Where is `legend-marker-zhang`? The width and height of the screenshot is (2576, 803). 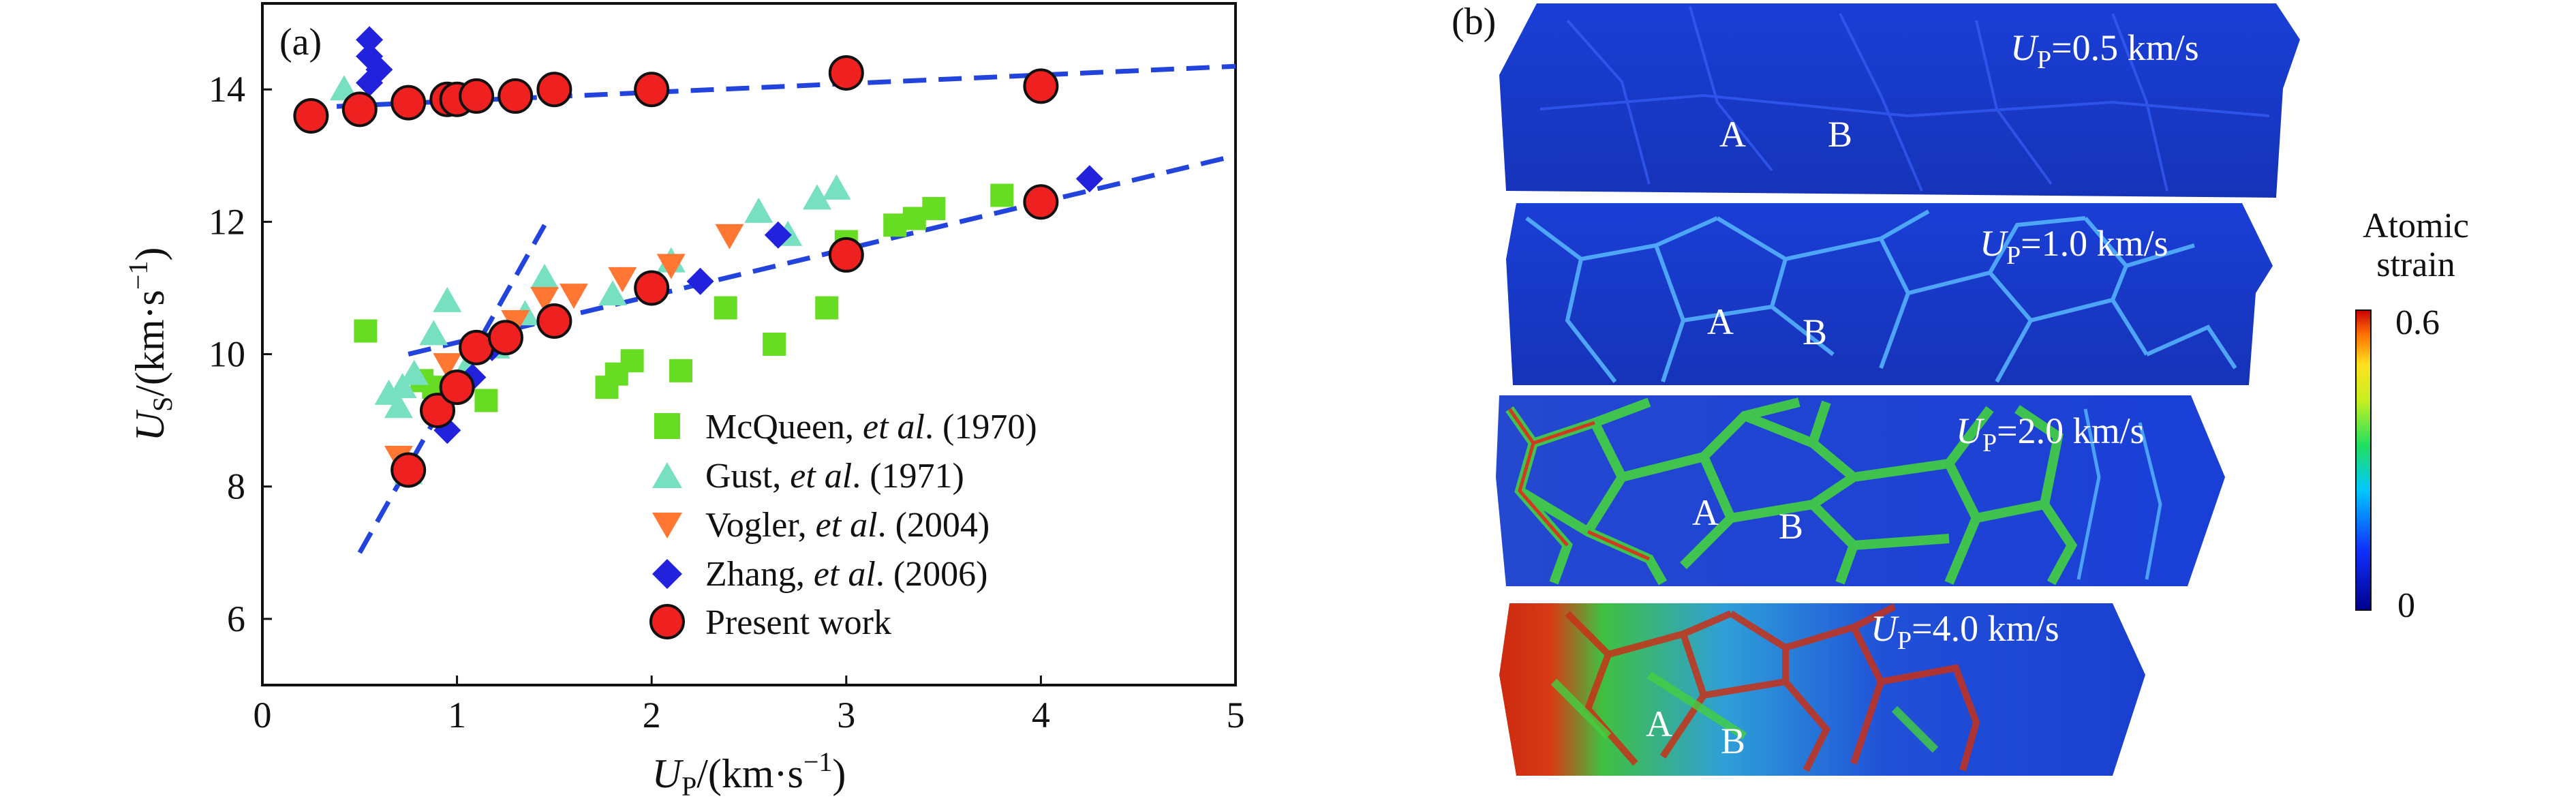 legend-marker-zhang is located at coordinates (667, 574).